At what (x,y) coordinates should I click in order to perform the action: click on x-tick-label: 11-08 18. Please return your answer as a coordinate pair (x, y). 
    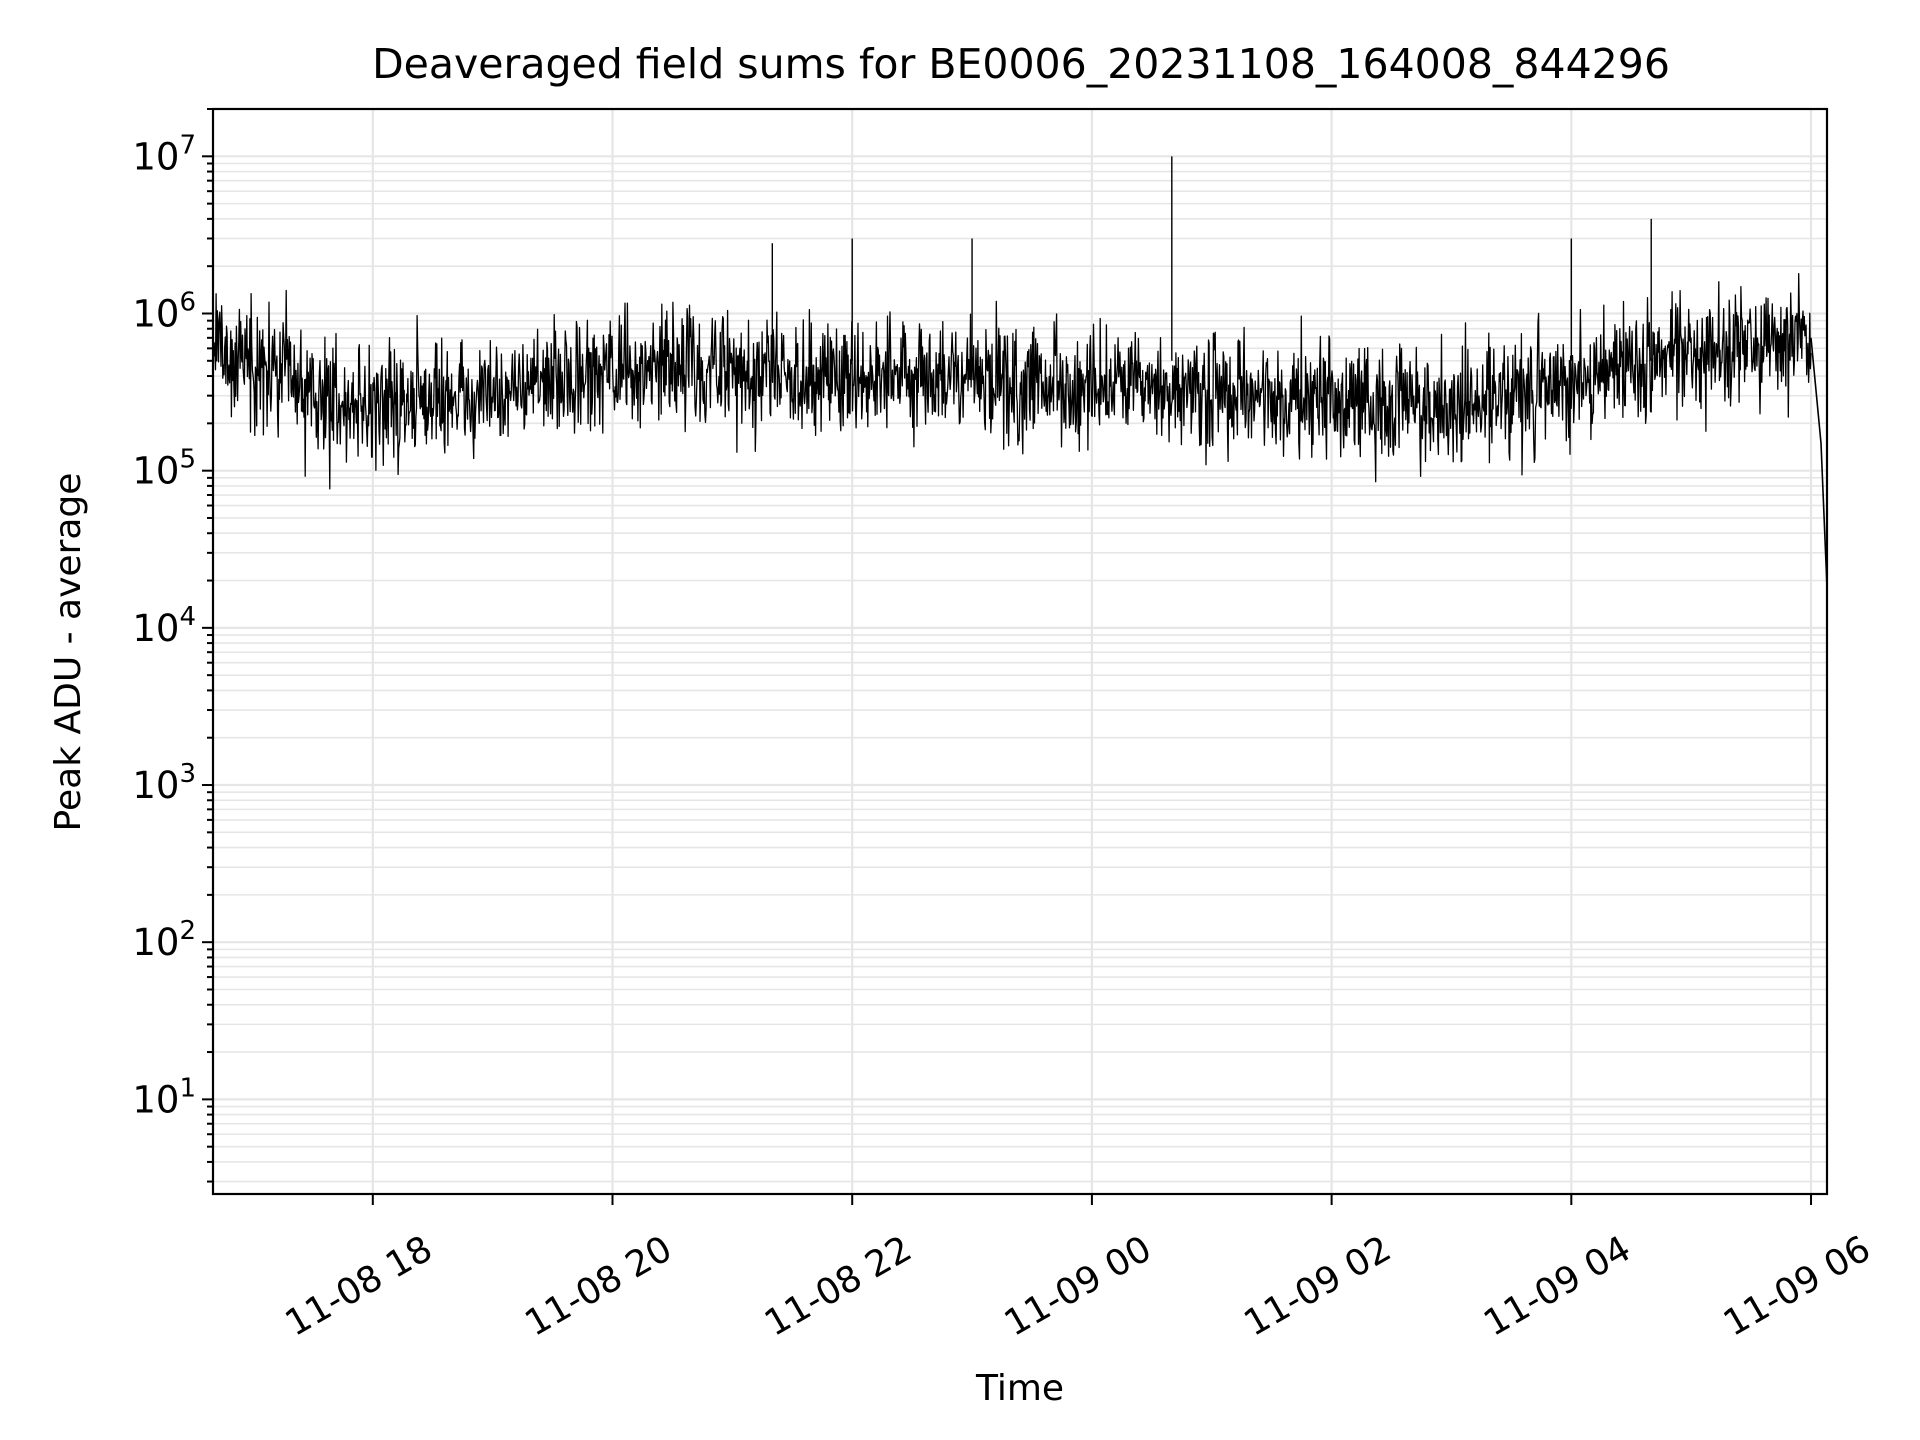
    Looking at the image, I should click on (359, 1286).